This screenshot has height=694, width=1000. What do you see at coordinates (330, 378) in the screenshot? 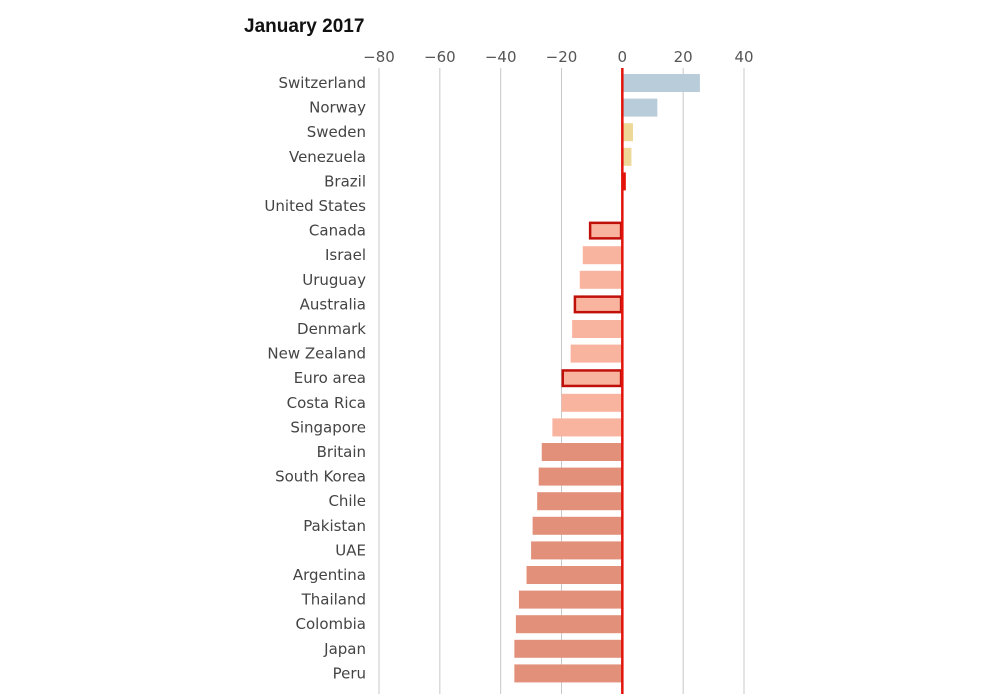
I see `category-label: Euro area` at bounding box center [330, 378].